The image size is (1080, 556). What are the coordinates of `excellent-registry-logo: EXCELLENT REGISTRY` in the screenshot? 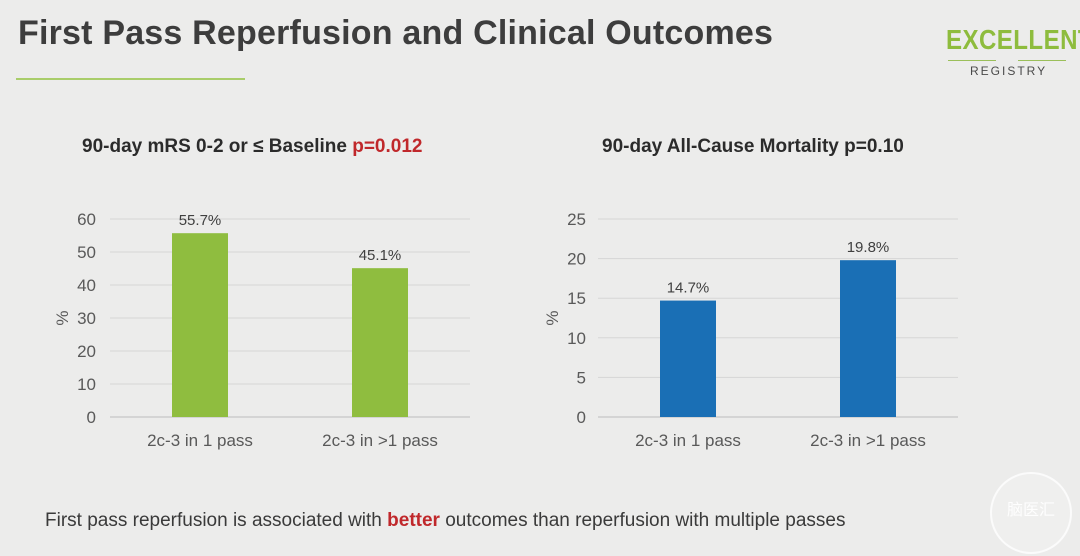 It's located at (1011, 51).